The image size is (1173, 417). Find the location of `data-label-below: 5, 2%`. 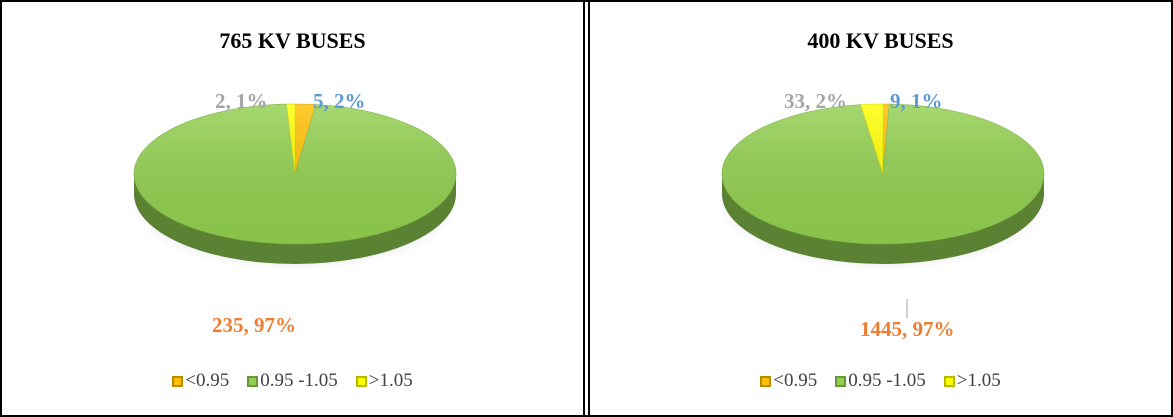

data-label-below: 5, 2% is located at coordinates (339, 101).